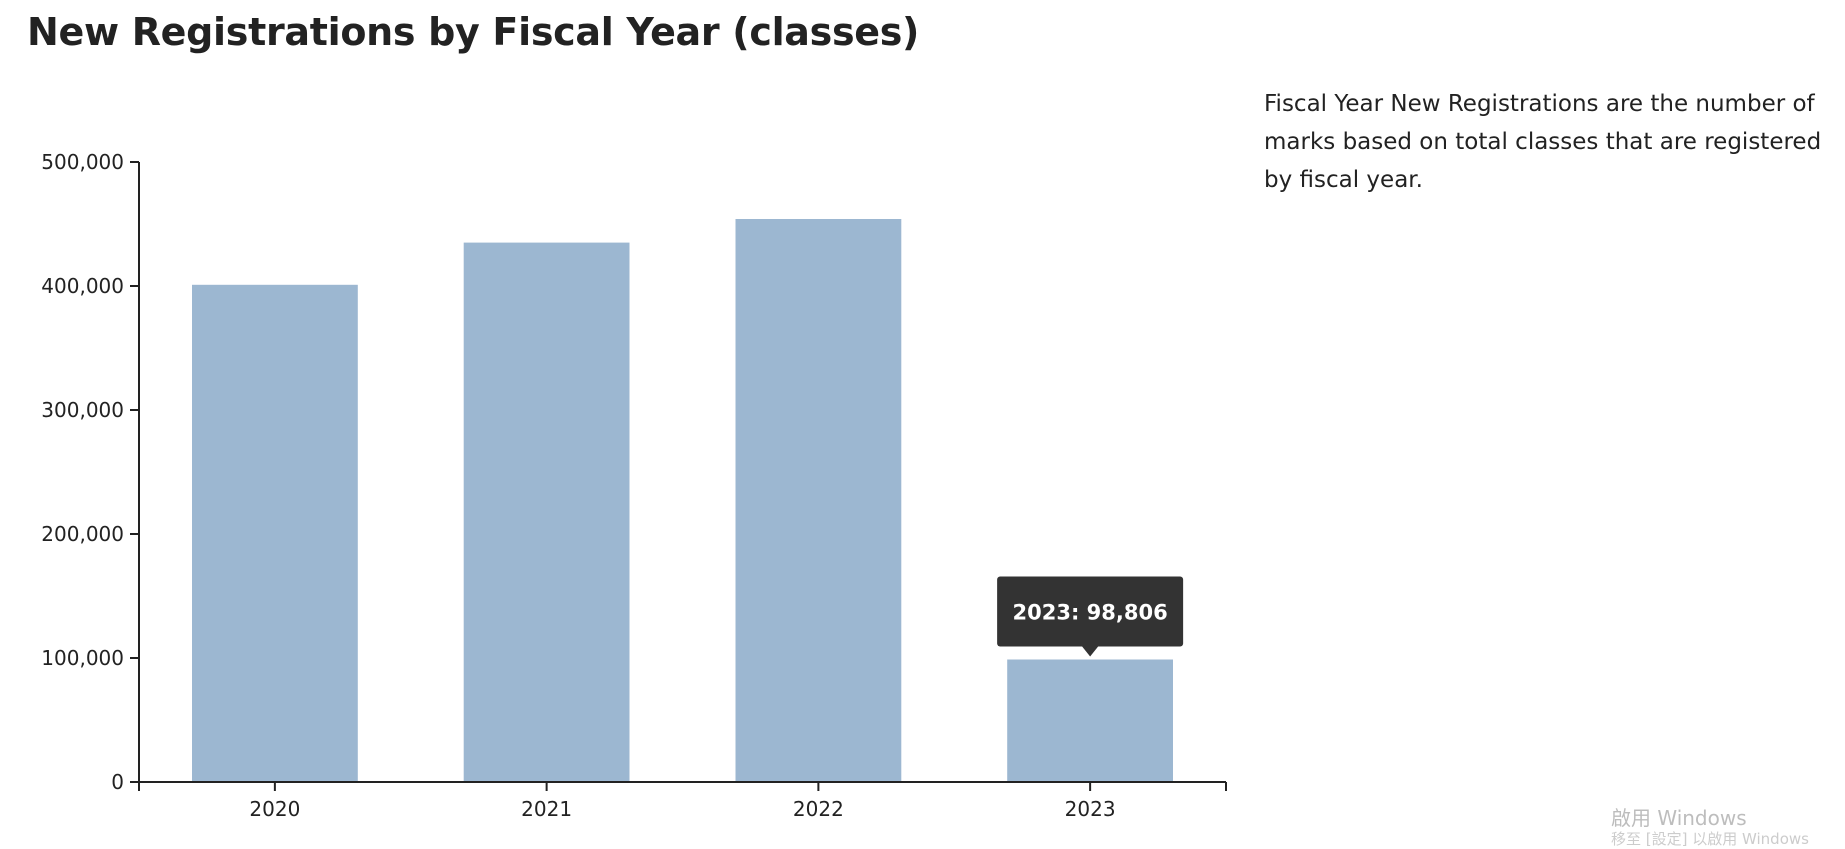 This screenshot has width=1845, height=849. Describe the element at coordinates (117, 782) in the screenshot. I see `y-tick-label: 0` at that location.